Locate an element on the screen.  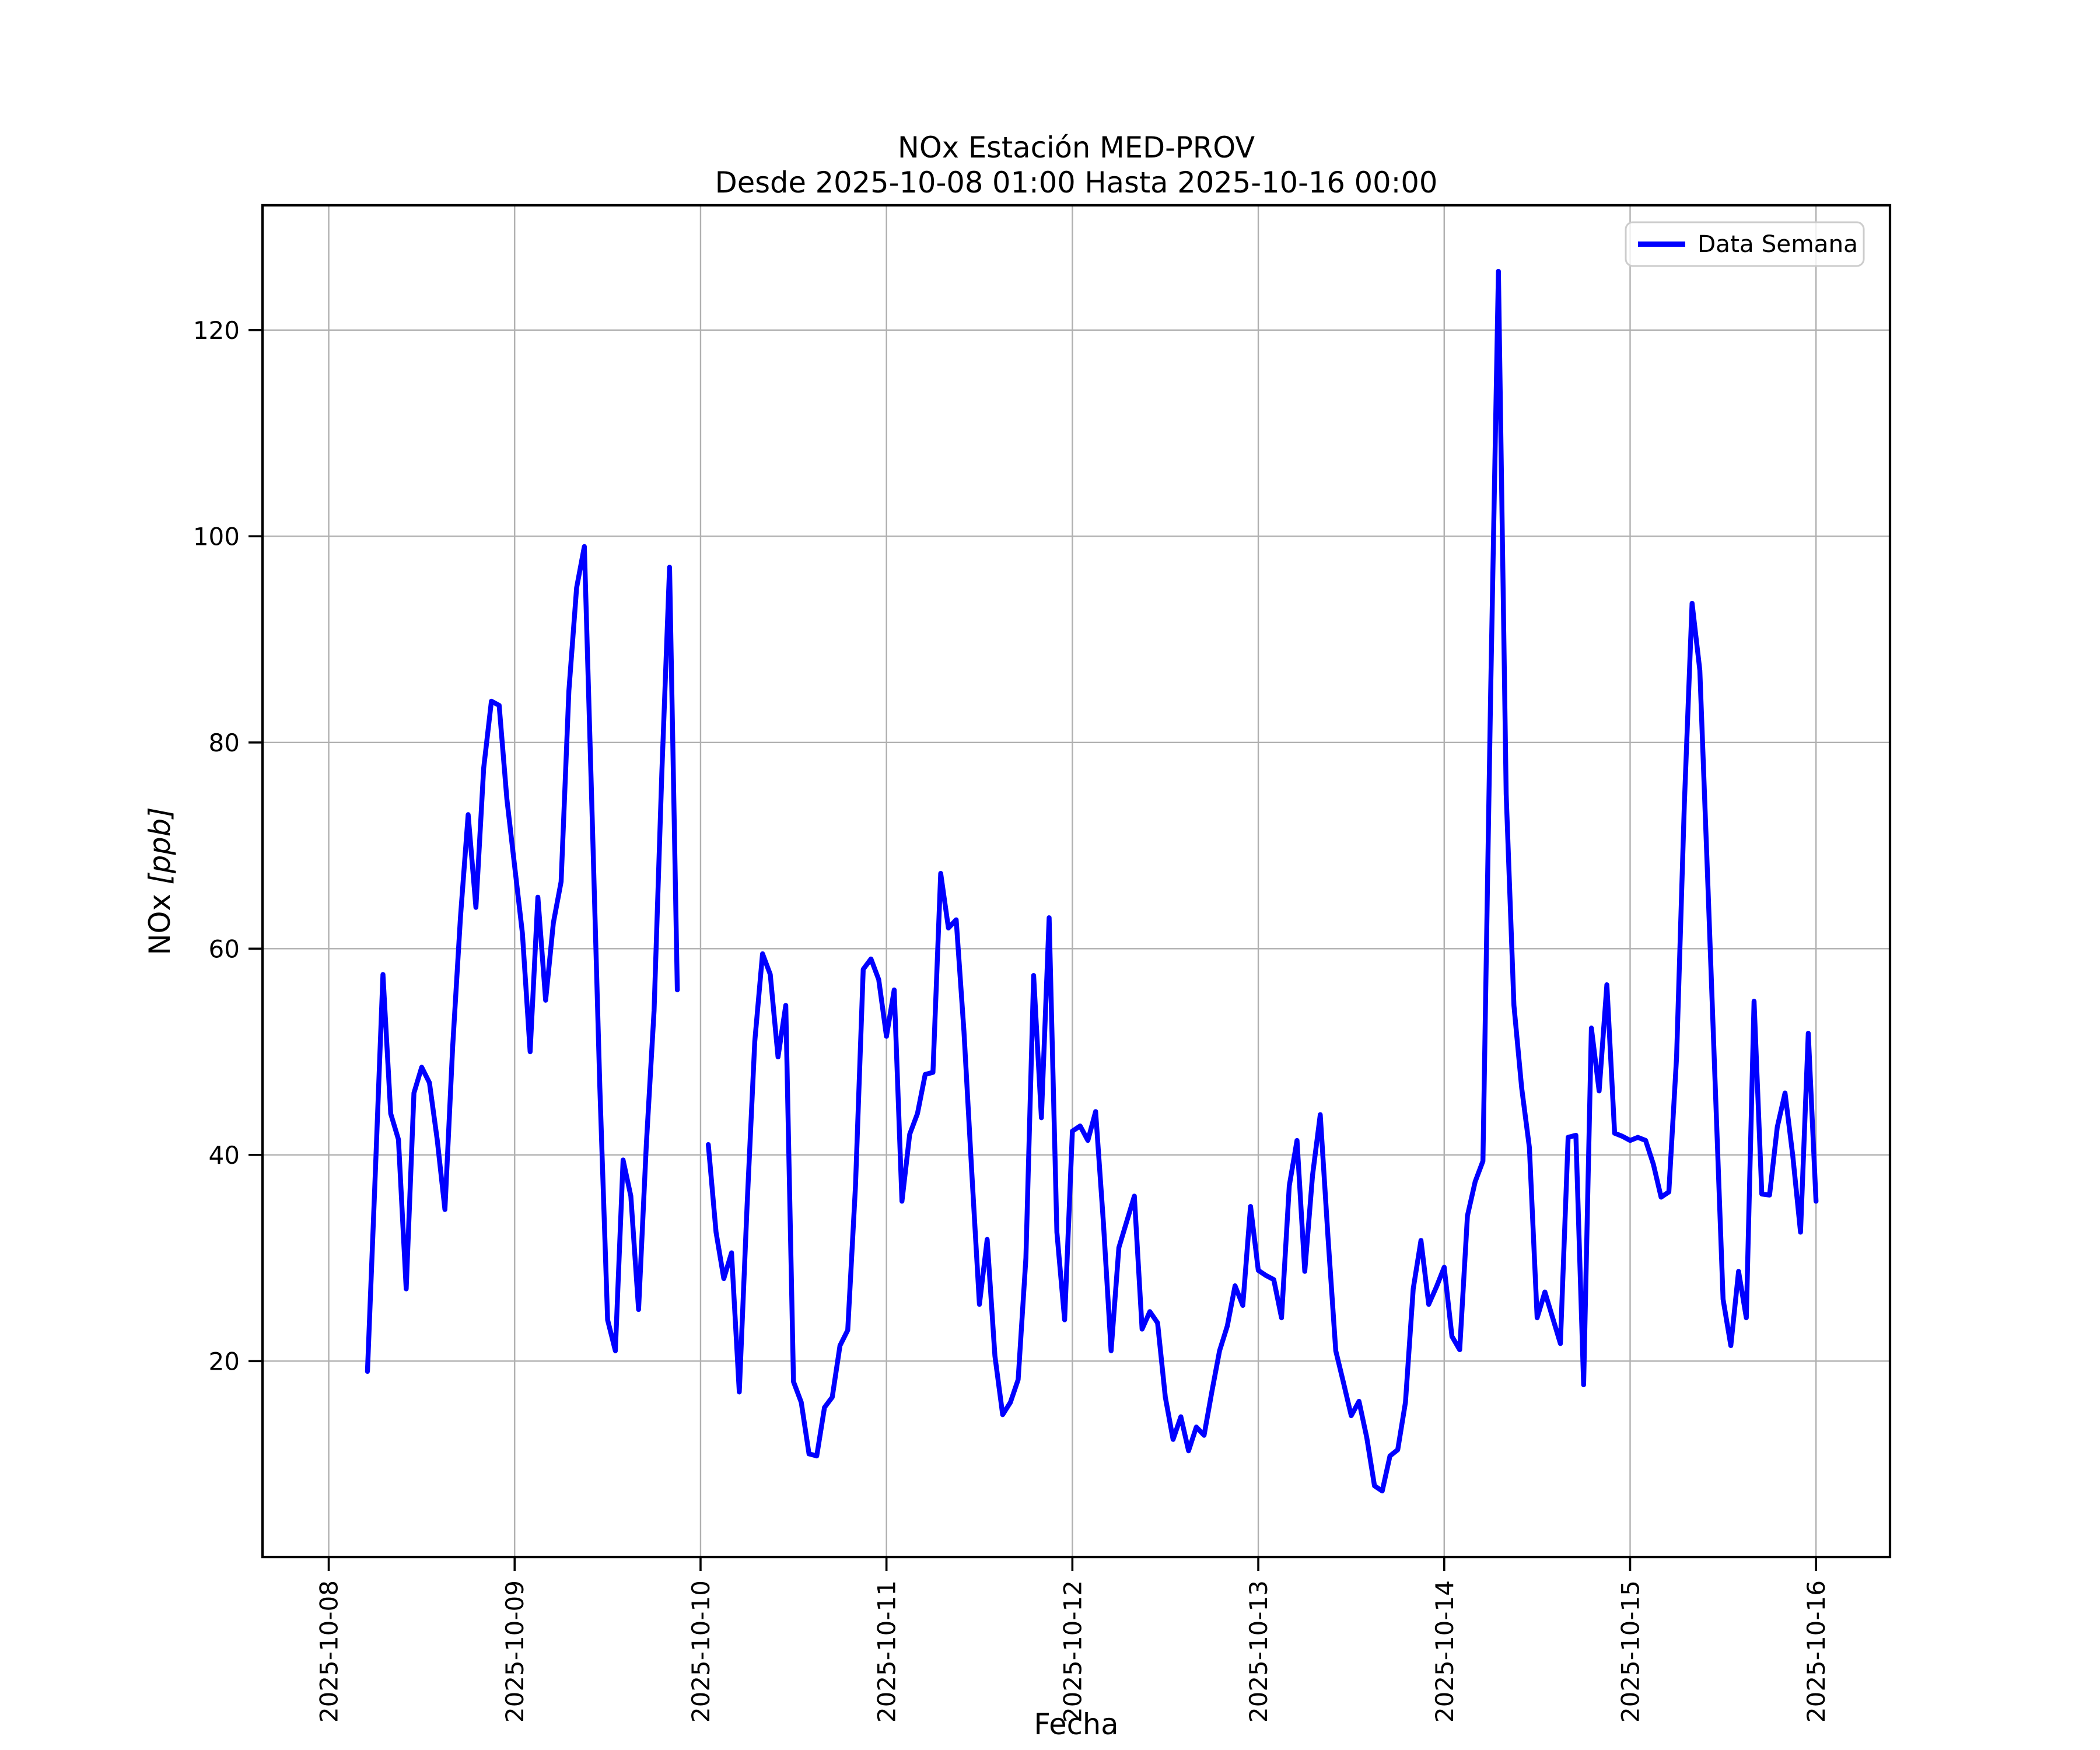
legend-box is located at coordinates (1745, 244).